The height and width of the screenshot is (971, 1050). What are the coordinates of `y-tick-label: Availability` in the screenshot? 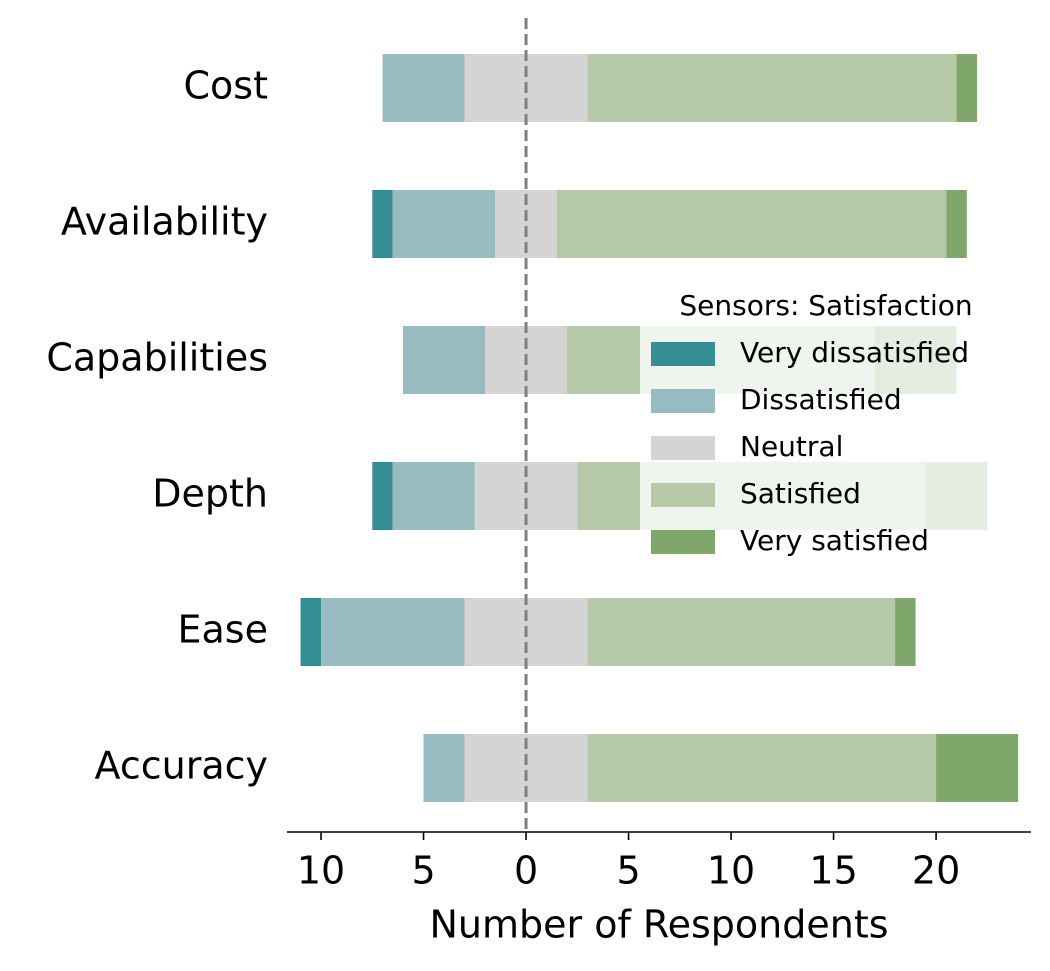 It's located at (164, 222).